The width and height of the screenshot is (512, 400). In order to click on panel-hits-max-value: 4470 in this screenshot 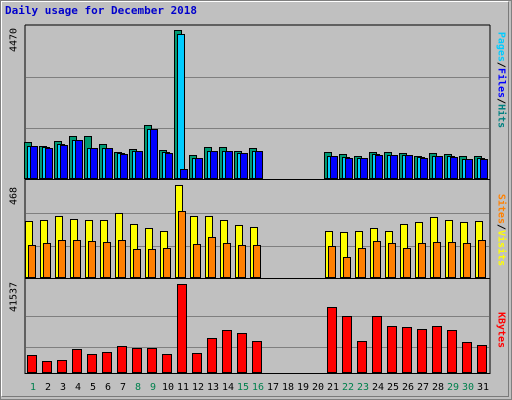, I will do `click(14, 40)`.